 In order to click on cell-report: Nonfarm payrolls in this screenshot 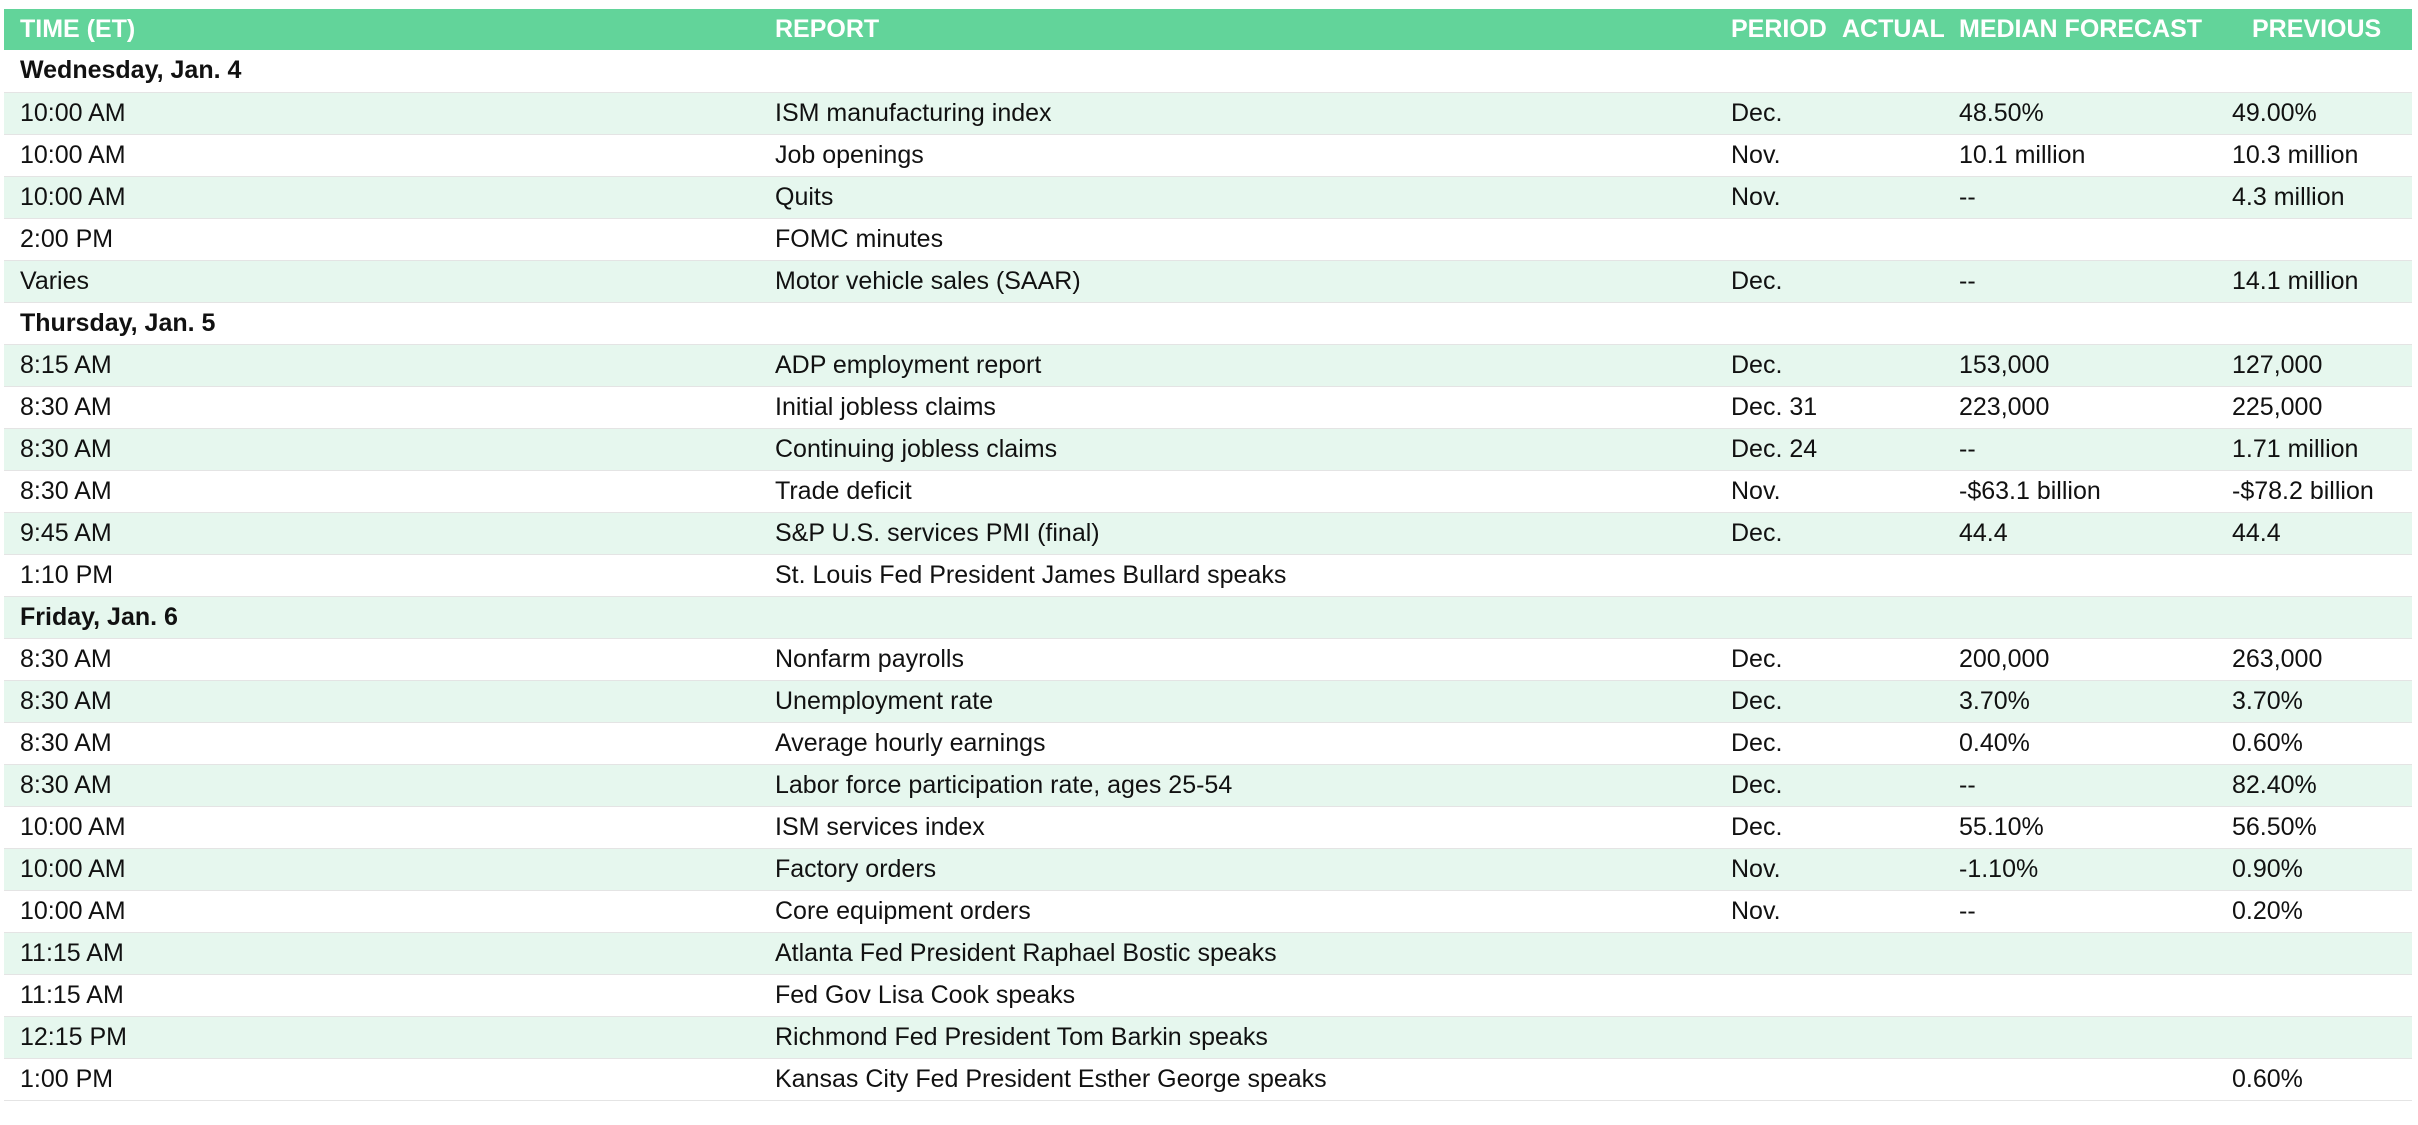, I will do `click(1238, 659)`.